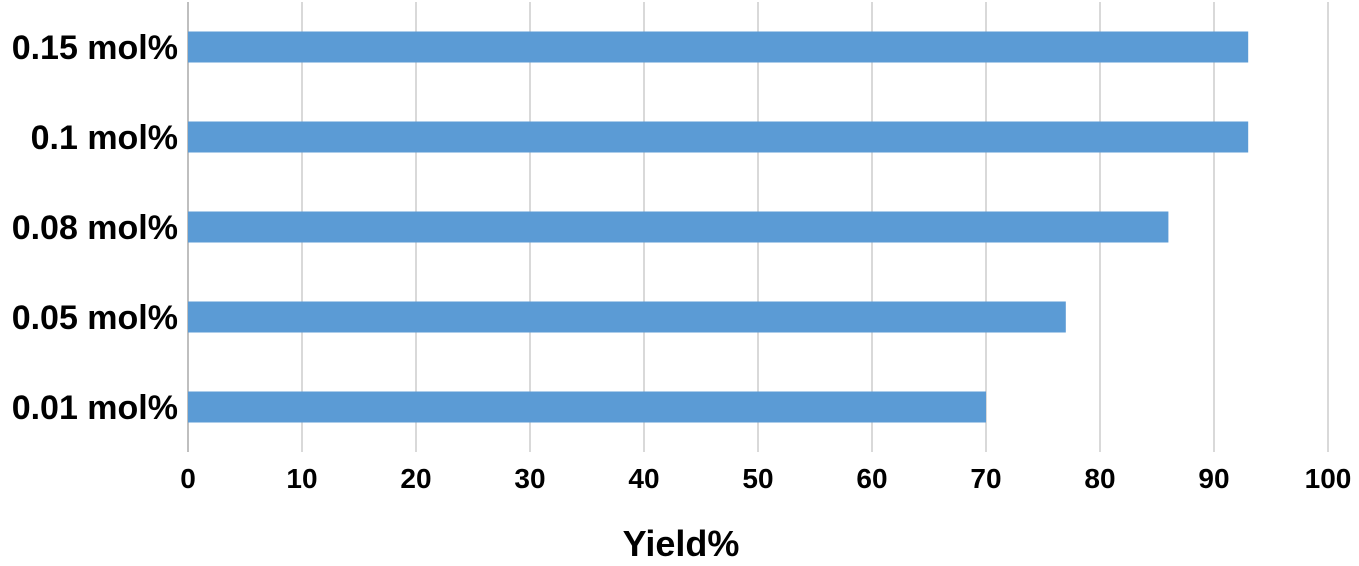 The height and width of the screenshot is (566, 1359). I want to click on x-tick-label: 10, so click(301, 478).